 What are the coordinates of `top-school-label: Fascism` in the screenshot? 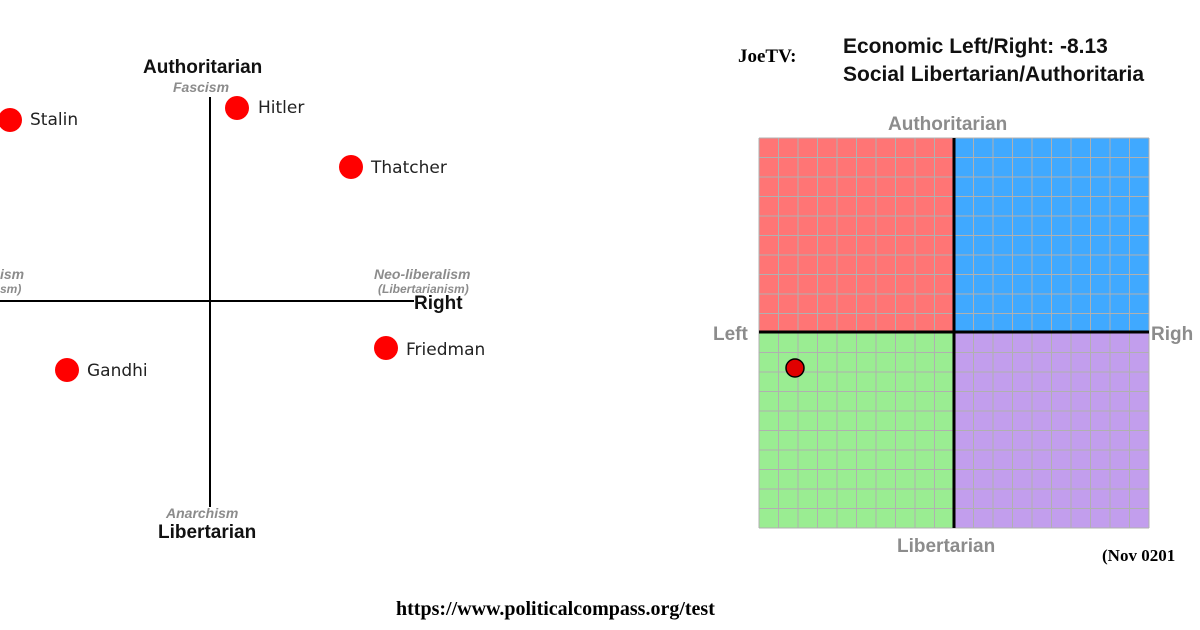 It's located at (201, 87).